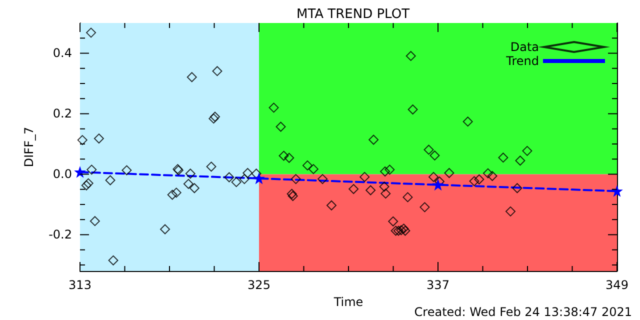 The width and height of the screenshot is (640, 320). I want to click on legend-label: Trend, so click(522, 61).